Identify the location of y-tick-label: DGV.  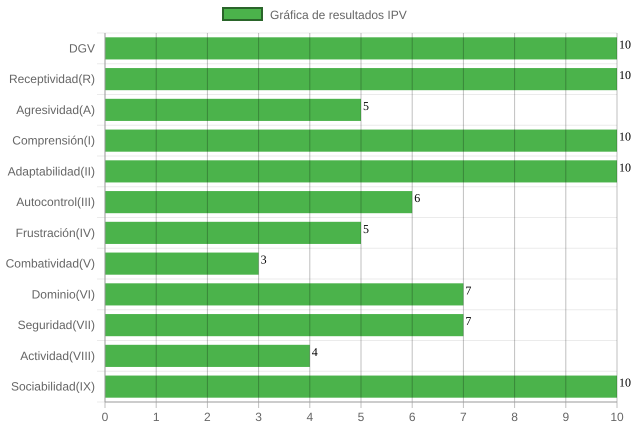
(81, 48).